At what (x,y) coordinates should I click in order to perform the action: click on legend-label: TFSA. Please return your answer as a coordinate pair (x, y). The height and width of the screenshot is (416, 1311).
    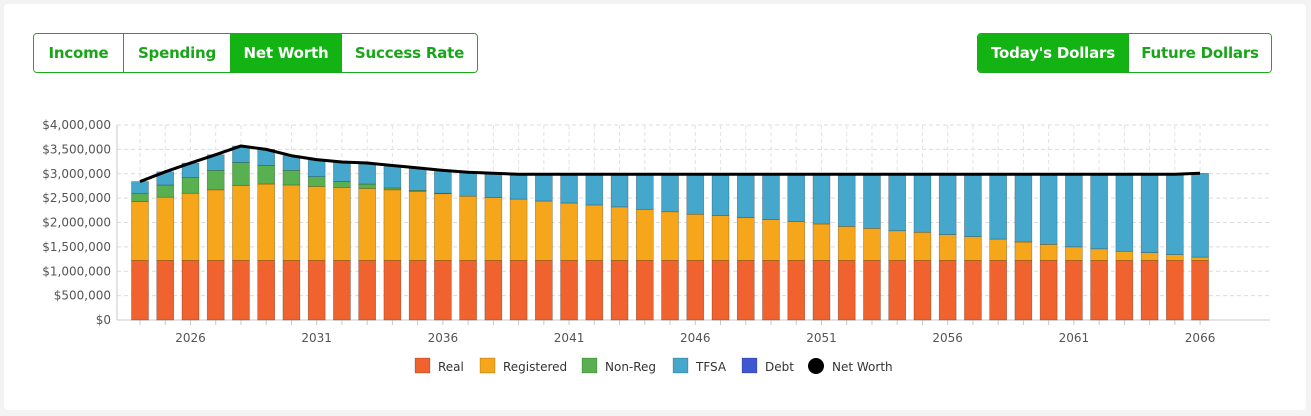
    Looking at the image, I should click on (711, 367).